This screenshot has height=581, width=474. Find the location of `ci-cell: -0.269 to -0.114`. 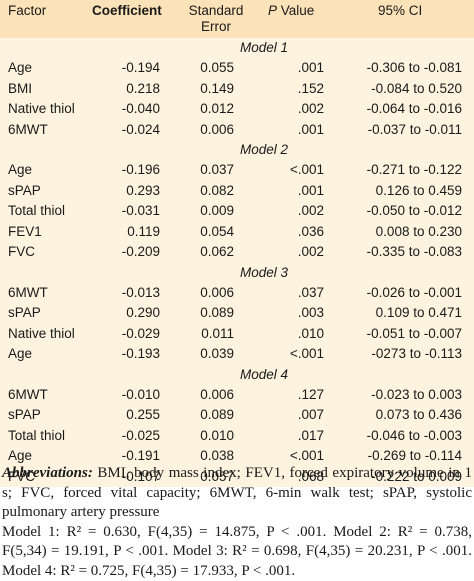

ci-cell: -0.269 to -0.114 is located at coordinates (415, 455).